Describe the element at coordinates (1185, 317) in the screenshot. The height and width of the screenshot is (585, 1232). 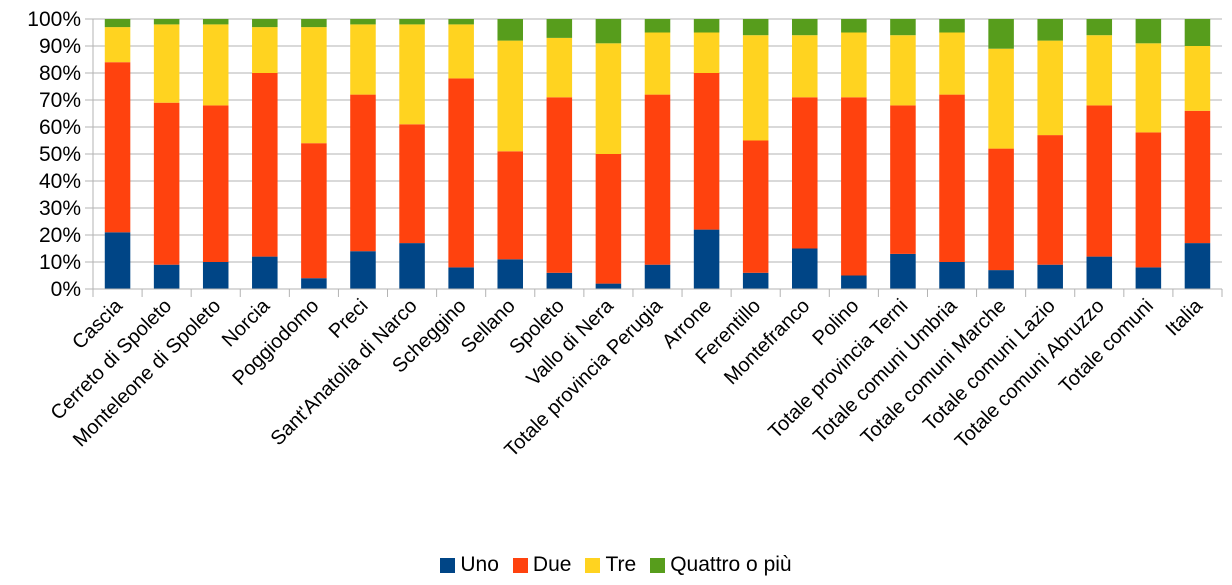
I see `x-category-label: Italia` at that location.